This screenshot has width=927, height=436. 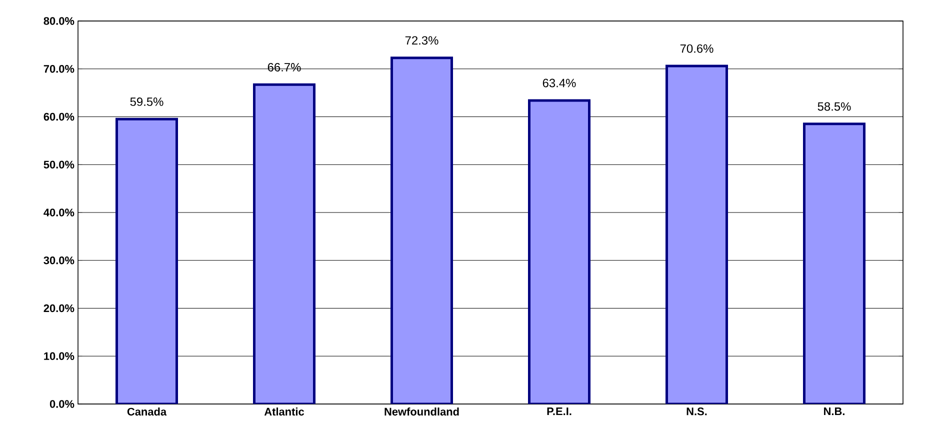 I want to click on data-label: 63.4%, so click(x=559, y=83).